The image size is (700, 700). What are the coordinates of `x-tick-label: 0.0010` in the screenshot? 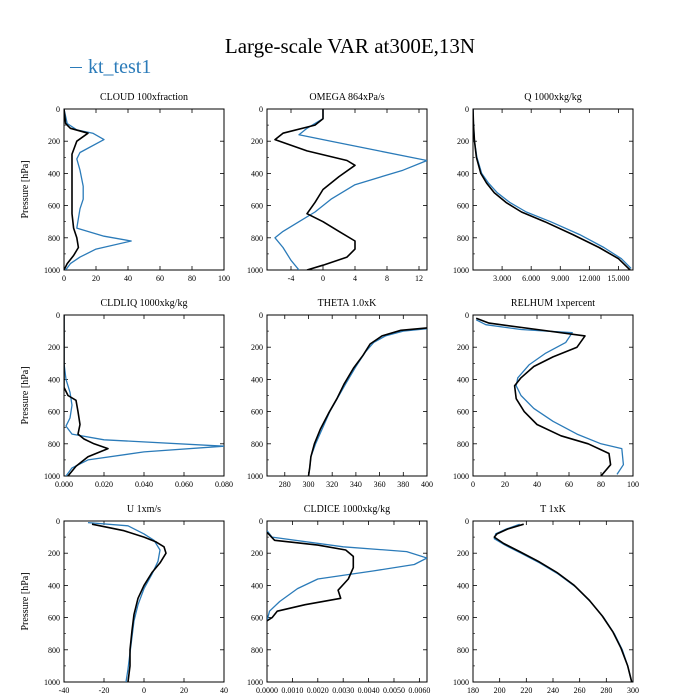 It's located at (292, 690).